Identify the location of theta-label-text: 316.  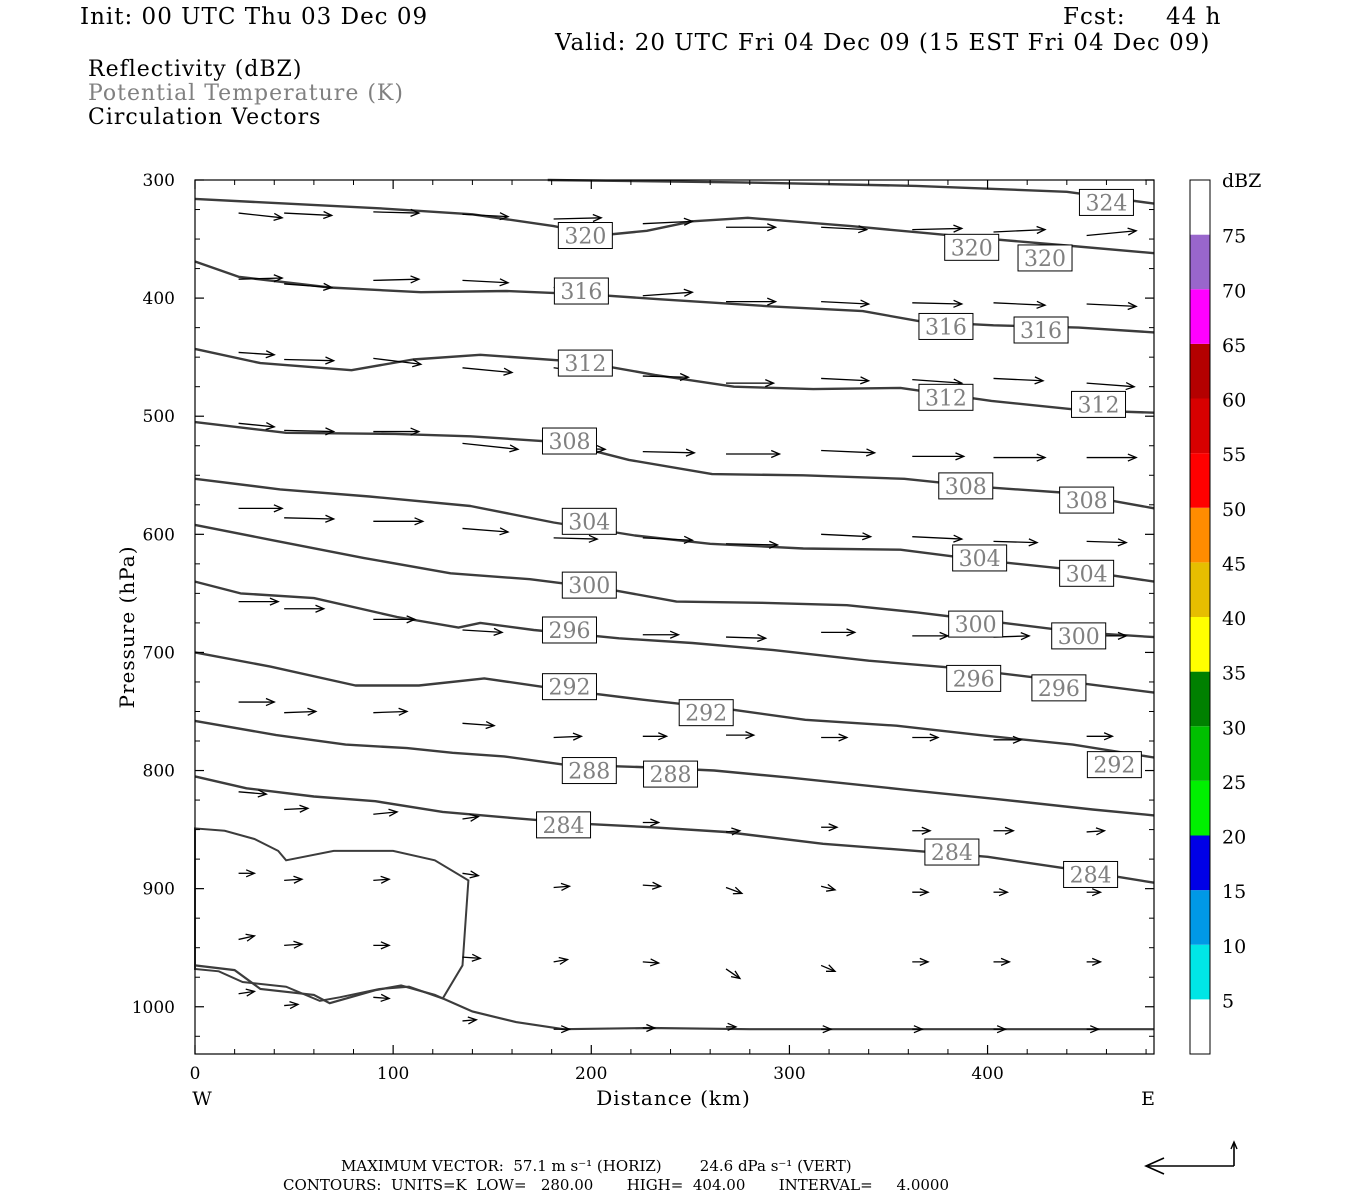
(946, 327).